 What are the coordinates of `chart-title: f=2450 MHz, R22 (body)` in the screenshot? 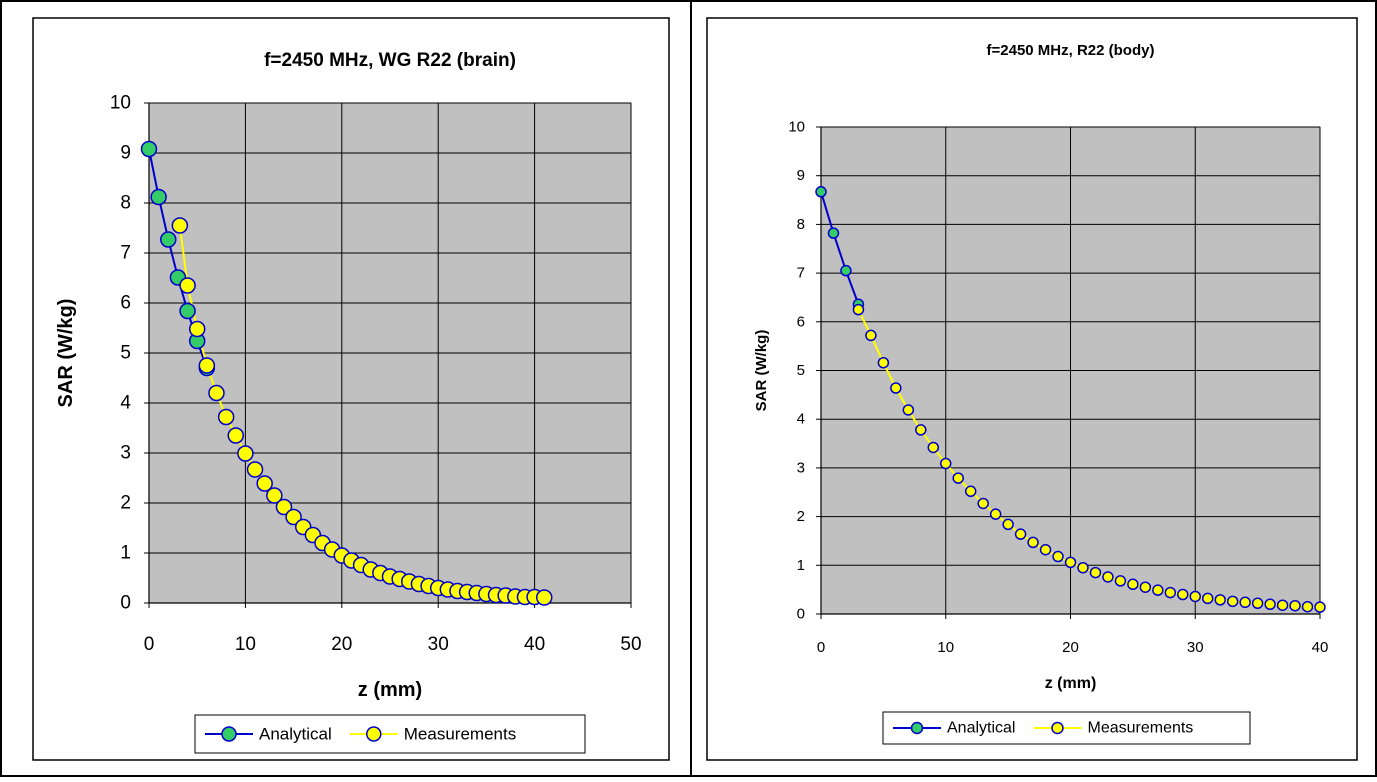 It's located at (1071, 50).